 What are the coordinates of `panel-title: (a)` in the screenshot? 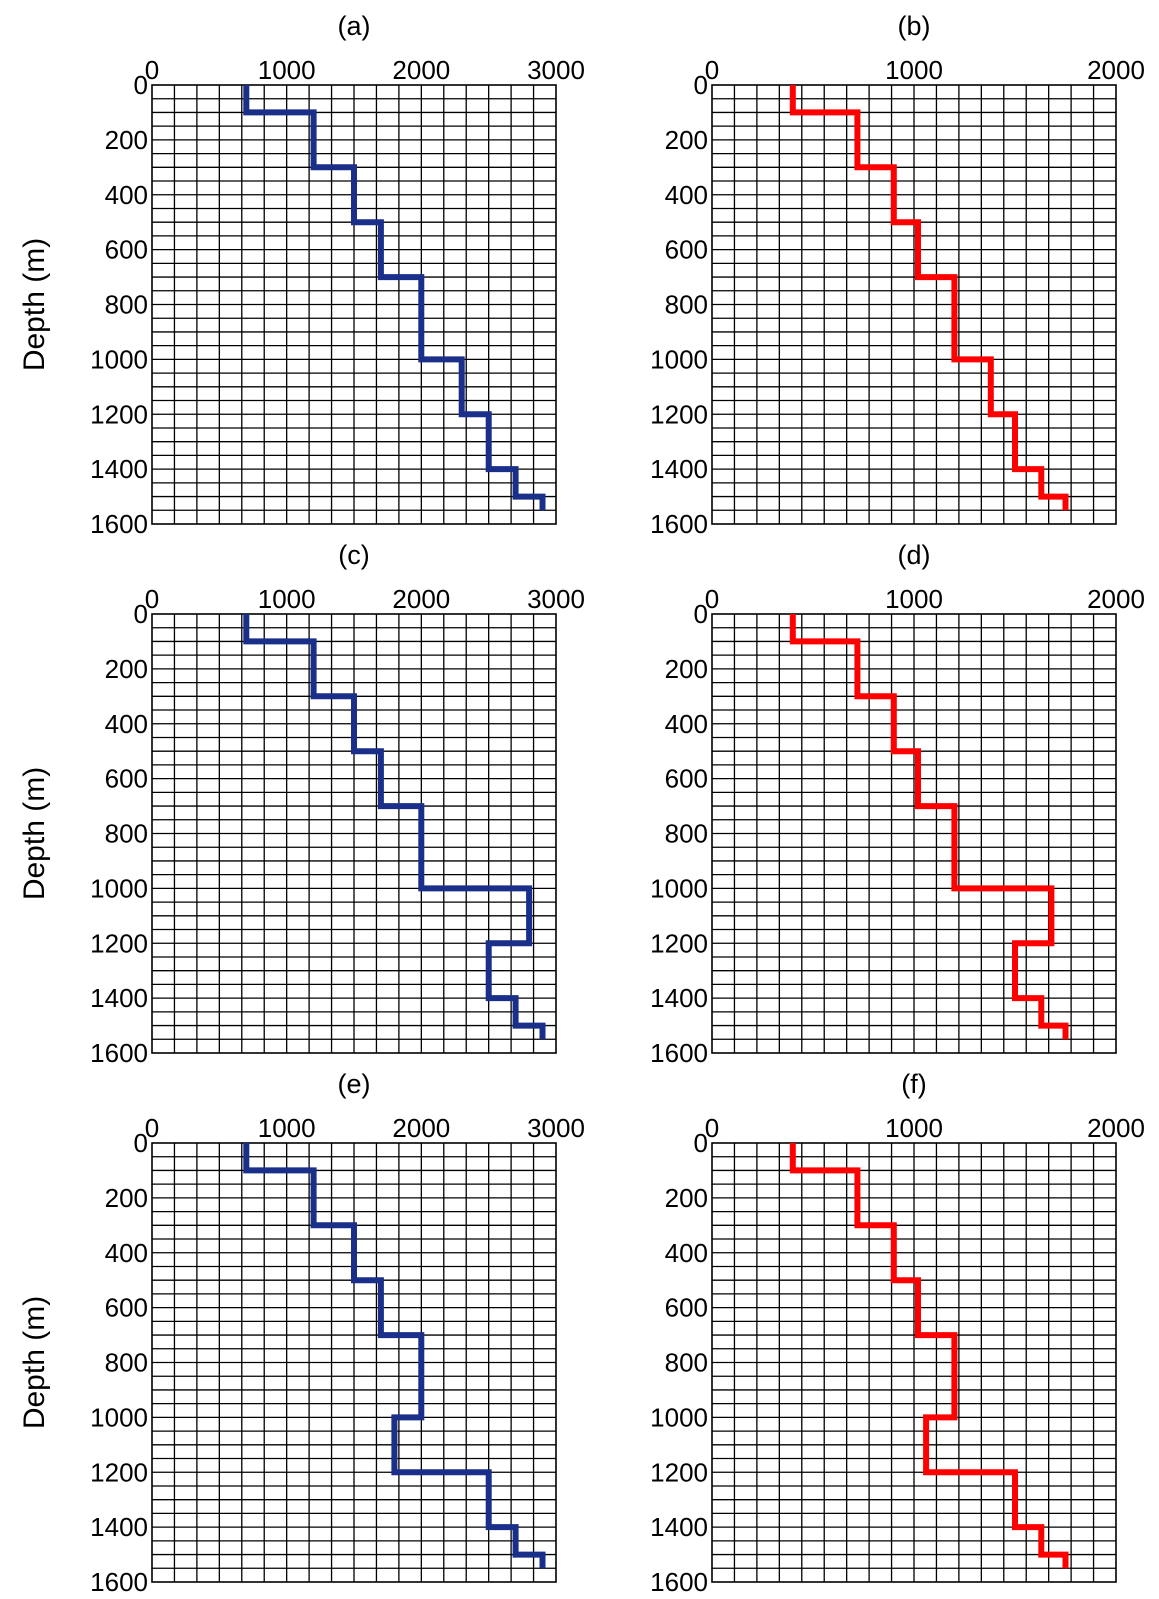 It's located at (354, 26).